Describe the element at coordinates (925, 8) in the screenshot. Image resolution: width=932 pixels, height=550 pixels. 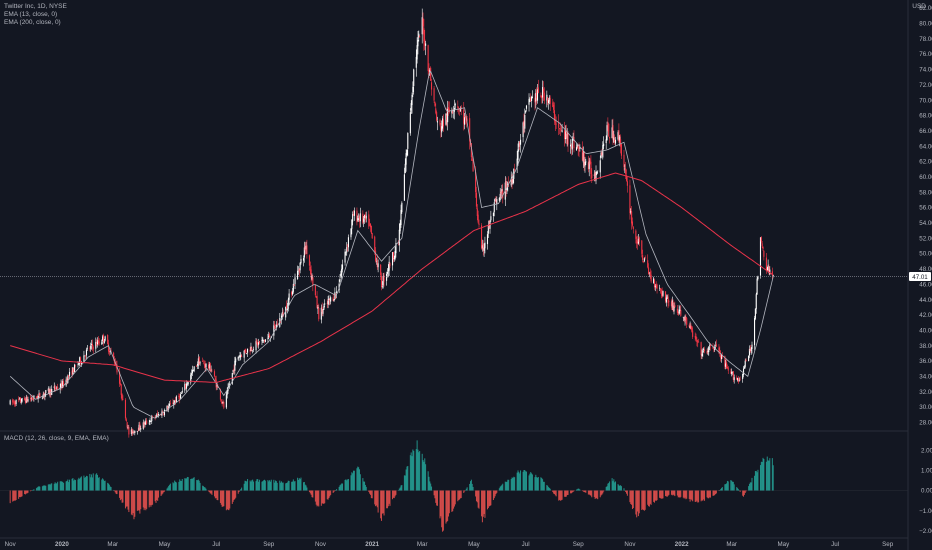
I see `price-tick-label: 82.00` at that location.